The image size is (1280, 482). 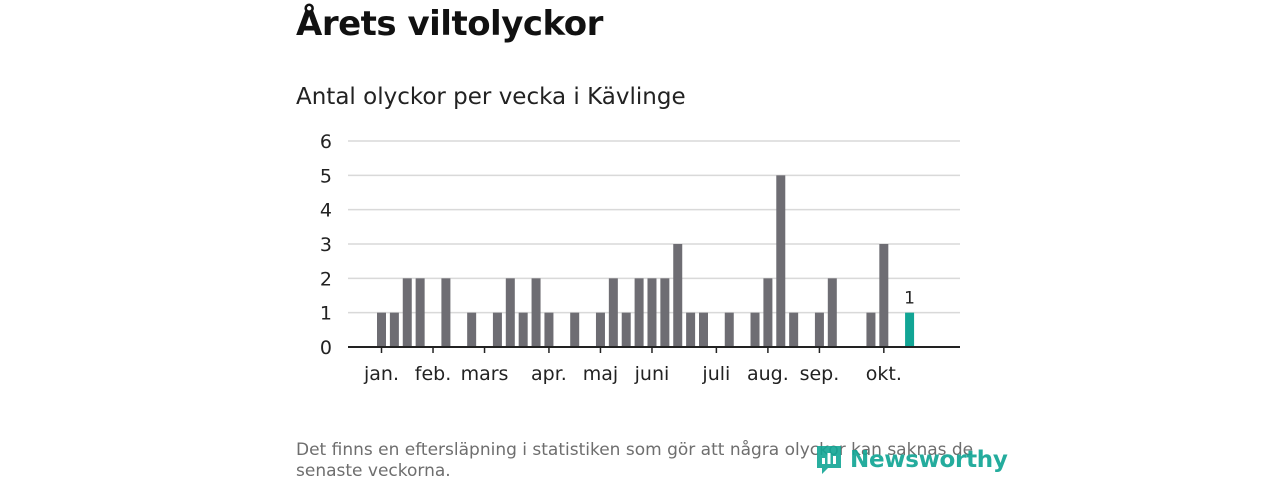 I want to click on x-tick-label: juli, so click(x=715, y=374).